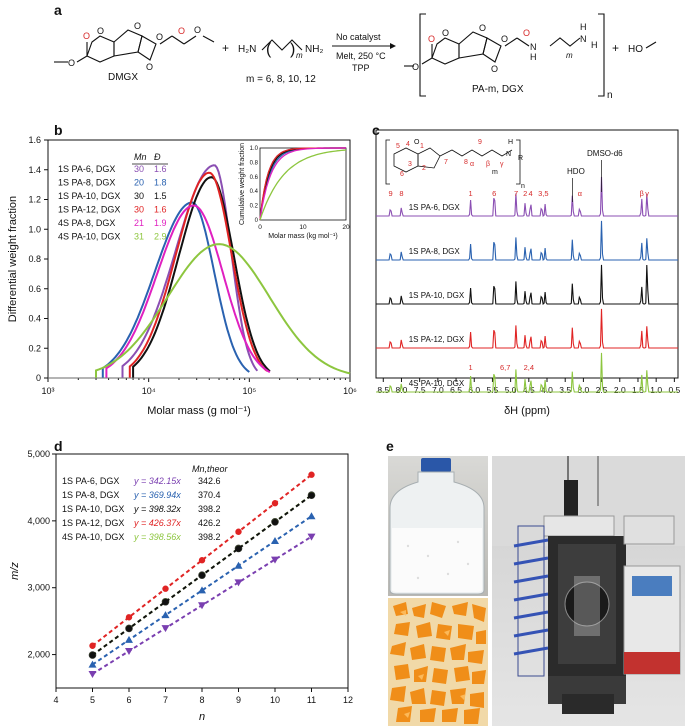  Describe the element at coordinates (38, 655) in the screenshot. I see `y-tick-label: 2,000` at that location.